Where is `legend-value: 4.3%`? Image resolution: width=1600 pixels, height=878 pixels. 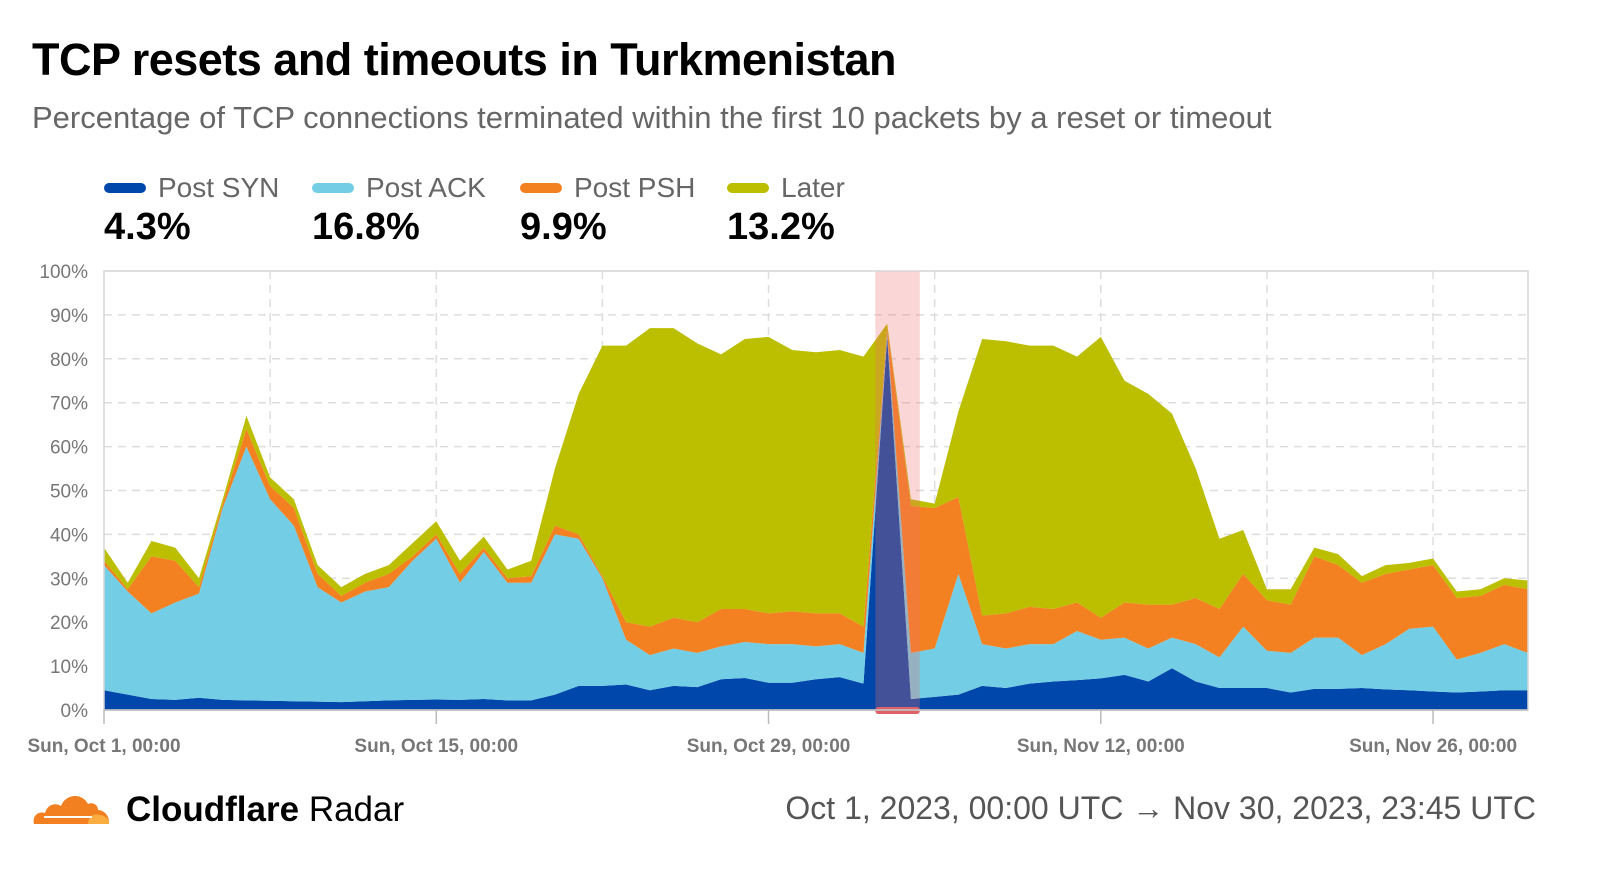 legend-value: 4.3% is located at coordinates (147, 227).